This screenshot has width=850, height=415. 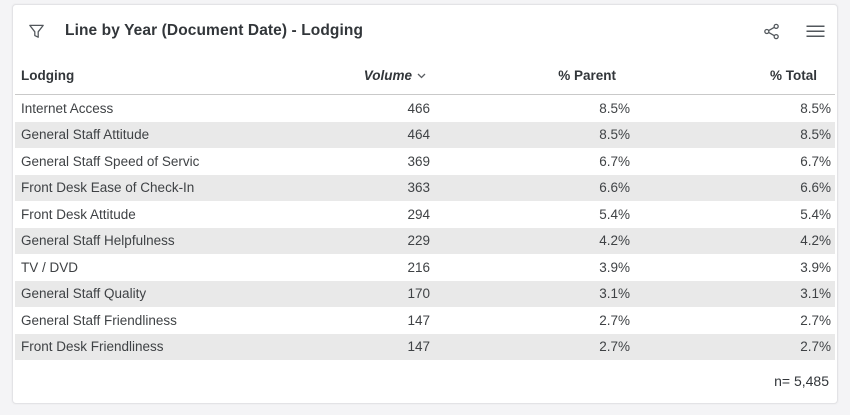 I want to click on widget-title: Line by Year (Document Date) - Lodging, so click(x=214, y=30).